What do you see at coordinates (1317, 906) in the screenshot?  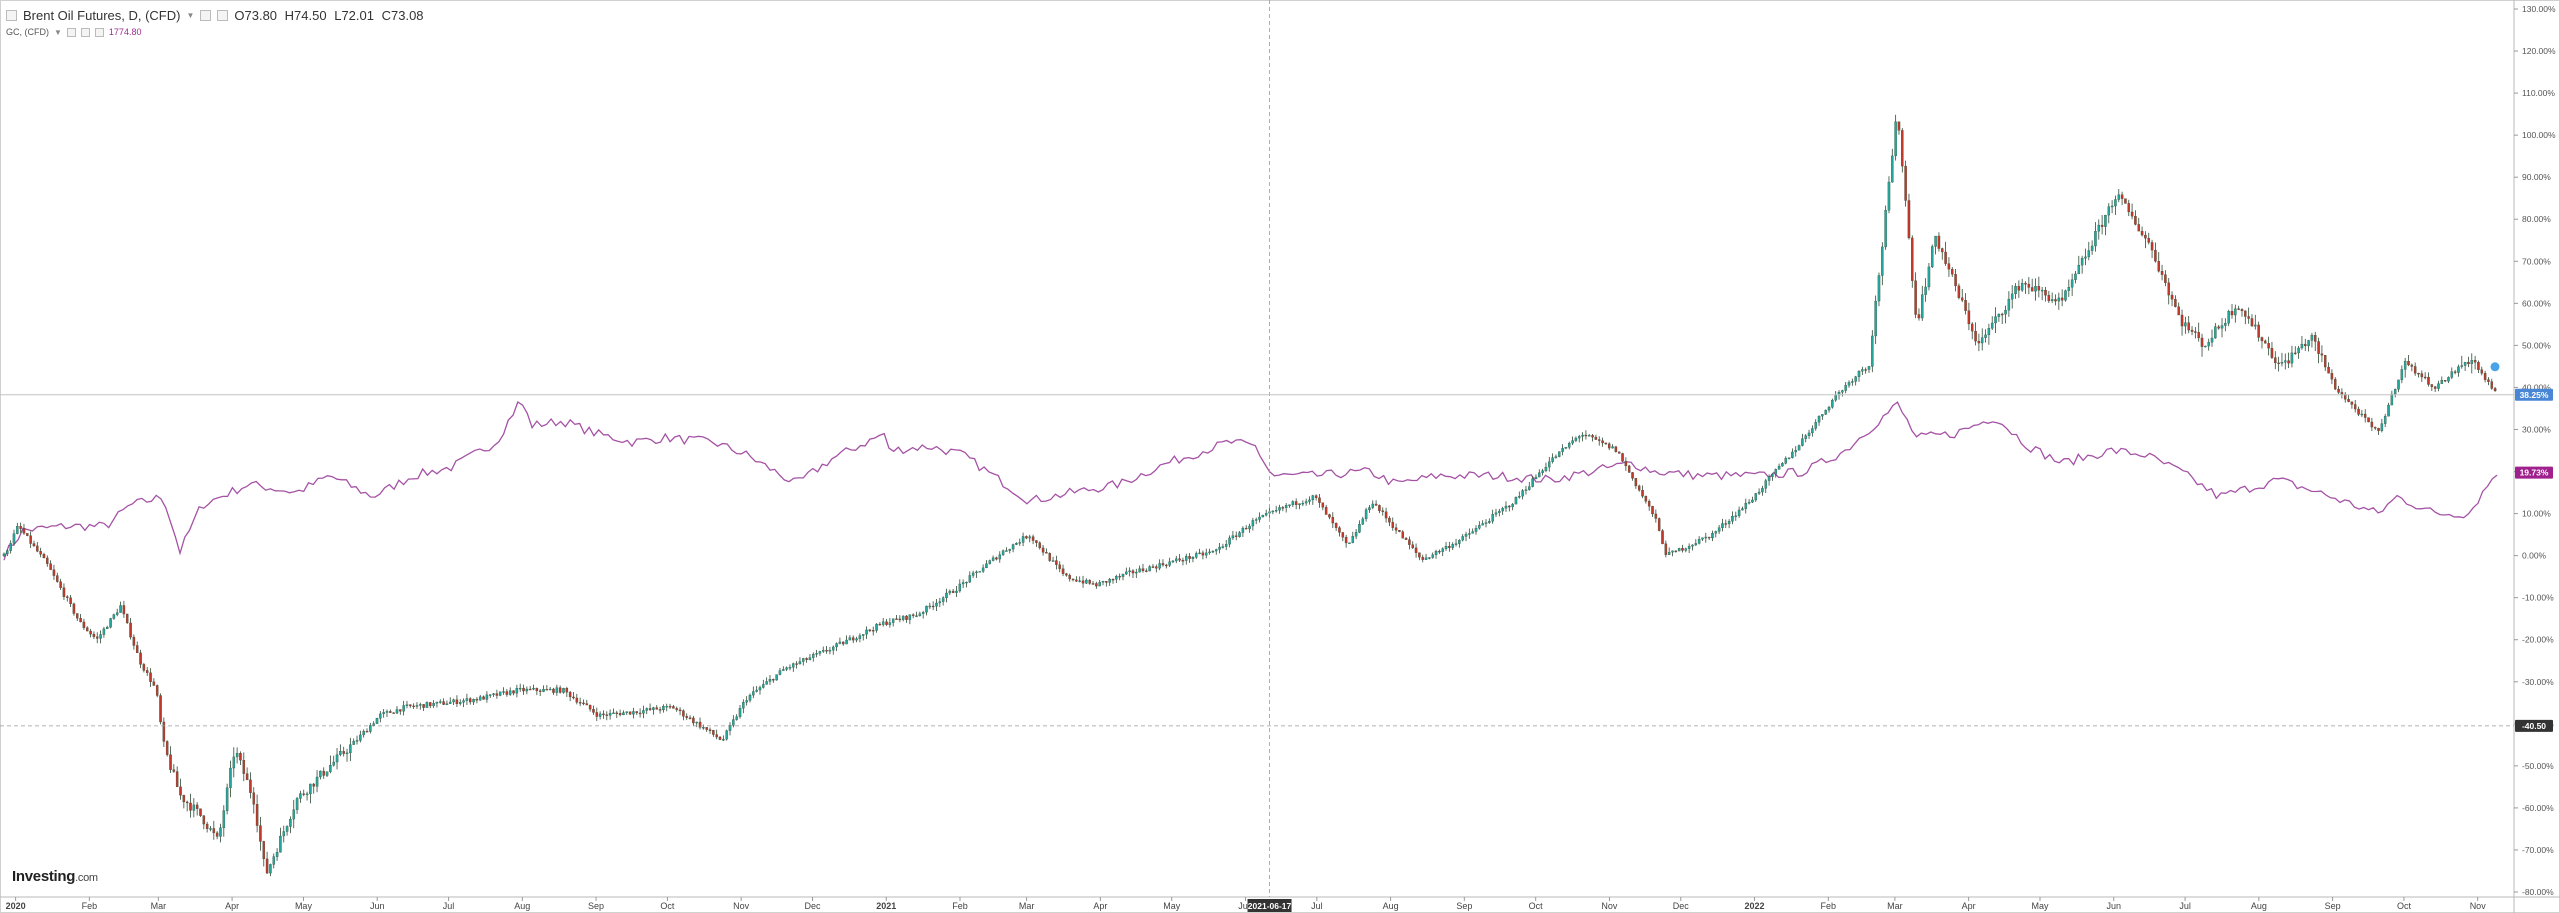 I see `x-tick-label: Jul` at bounding box center [1317, 906].